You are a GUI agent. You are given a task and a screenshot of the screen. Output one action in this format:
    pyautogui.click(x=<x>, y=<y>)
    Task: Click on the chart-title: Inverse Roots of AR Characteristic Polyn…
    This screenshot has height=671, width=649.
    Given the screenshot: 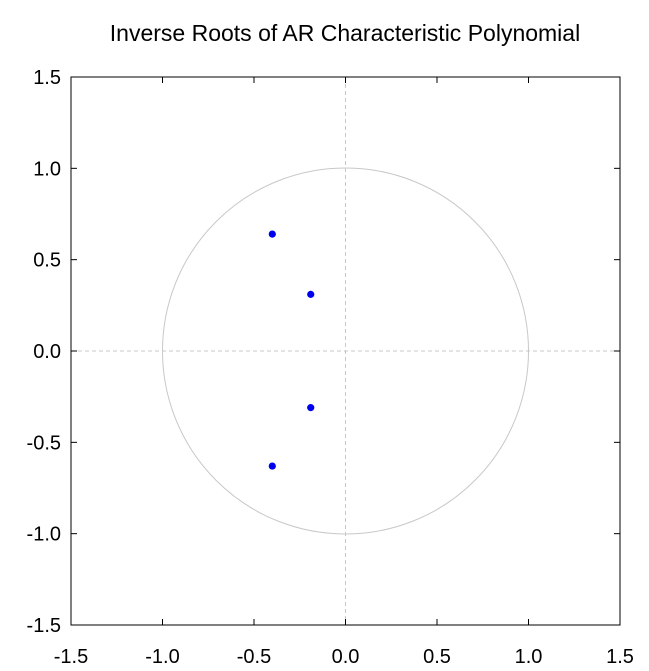 What is the action you would take?
    pyautogui.click(x=345, y=33)
    